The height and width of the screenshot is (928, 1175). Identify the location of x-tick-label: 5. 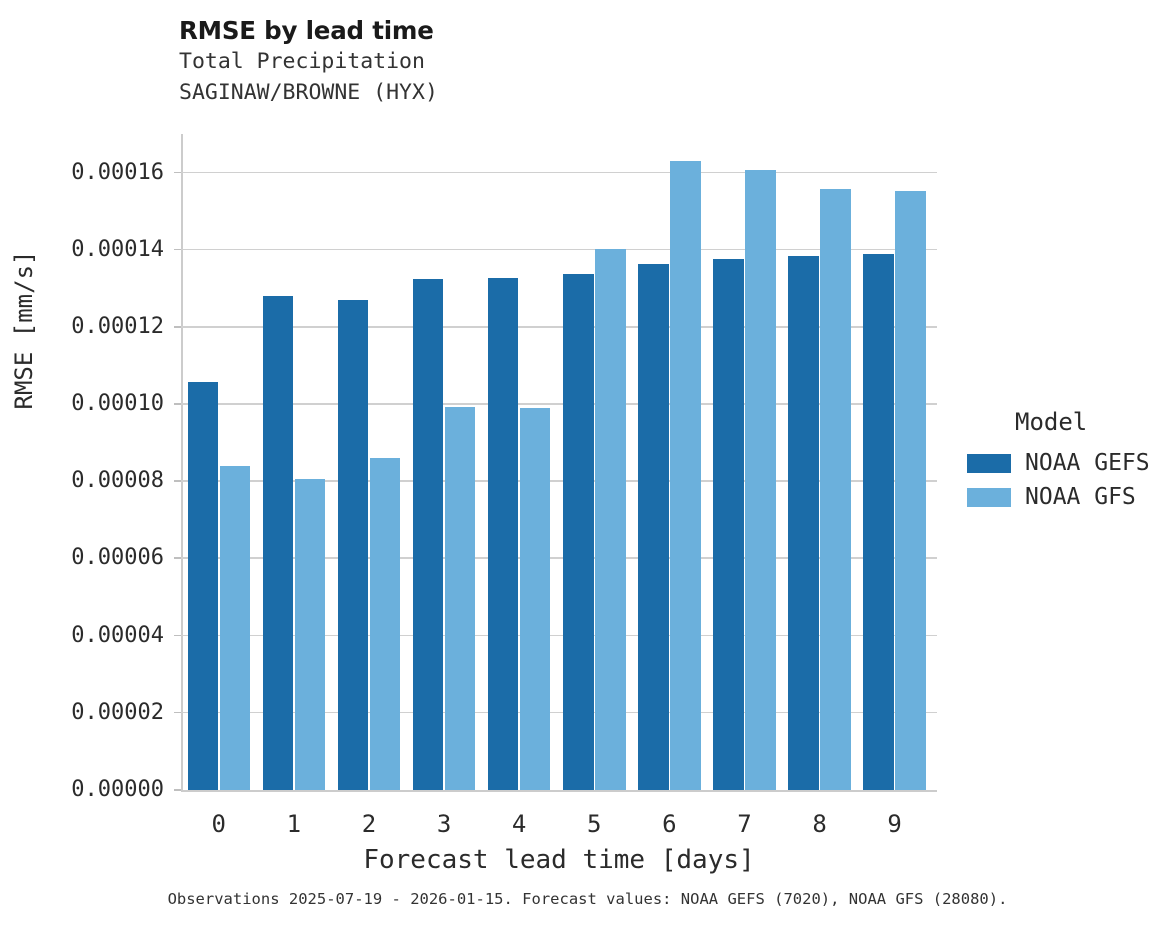
(594, 824).